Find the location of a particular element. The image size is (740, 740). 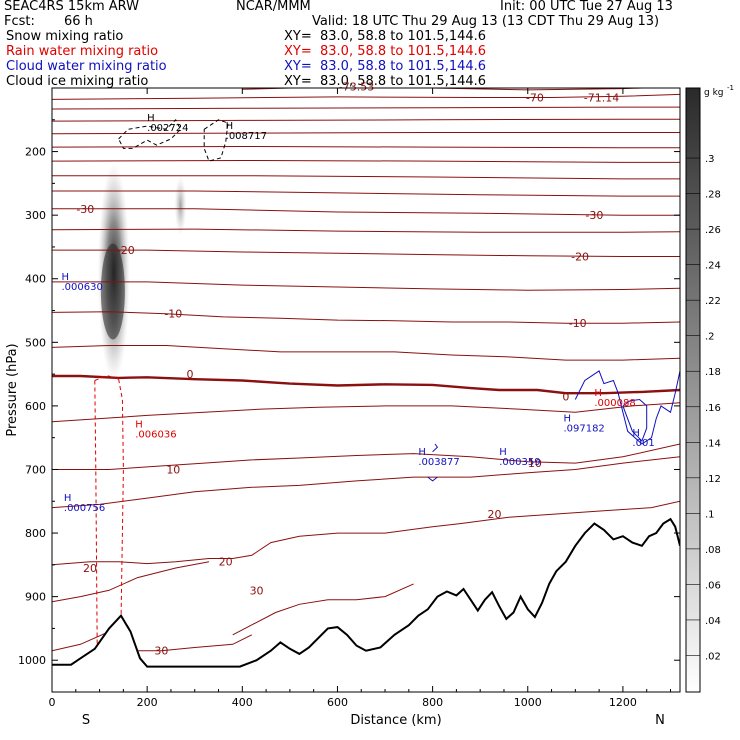

isotherm-m40 is located at coordinates (366, 177).